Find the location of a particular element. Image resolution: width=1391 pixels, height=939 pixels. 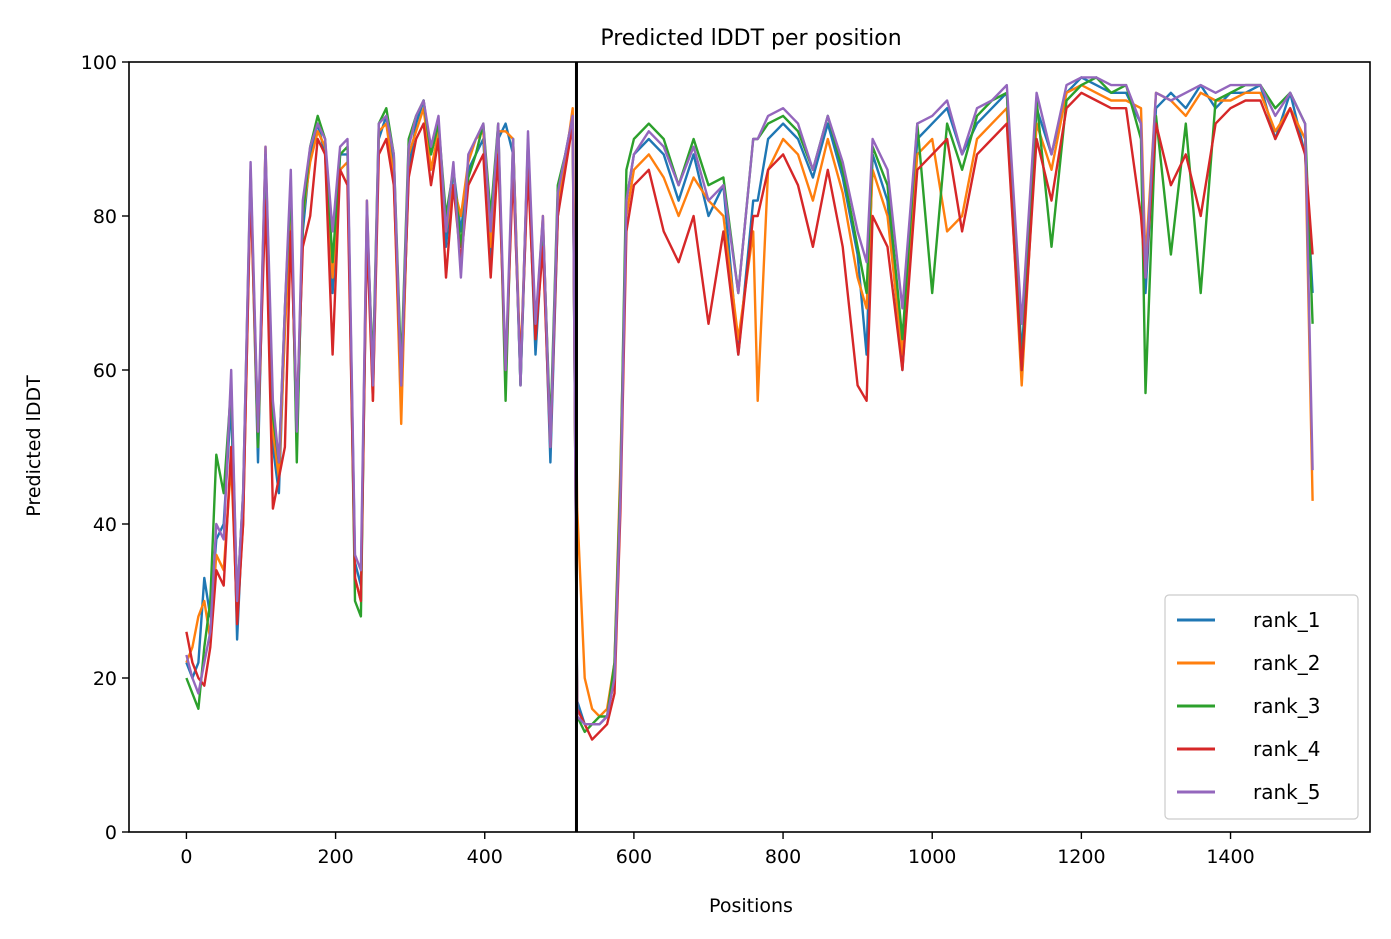

x-tick-label: 1400 is located at coordinates (1230, 857).